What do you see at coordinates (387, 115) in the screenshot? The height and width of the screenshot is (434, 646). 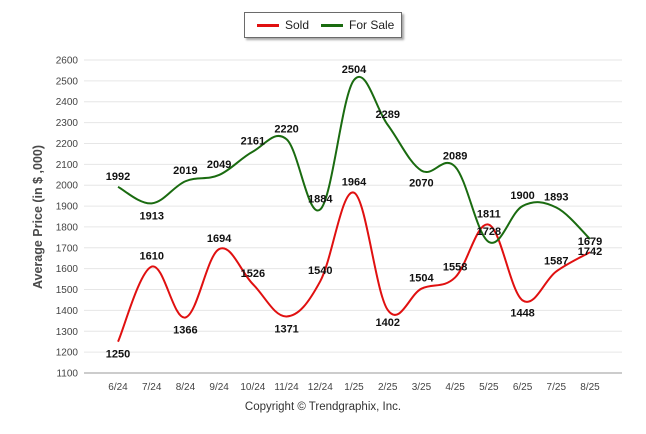 I see `data-label: 2289` at bounding box center [387, 115].